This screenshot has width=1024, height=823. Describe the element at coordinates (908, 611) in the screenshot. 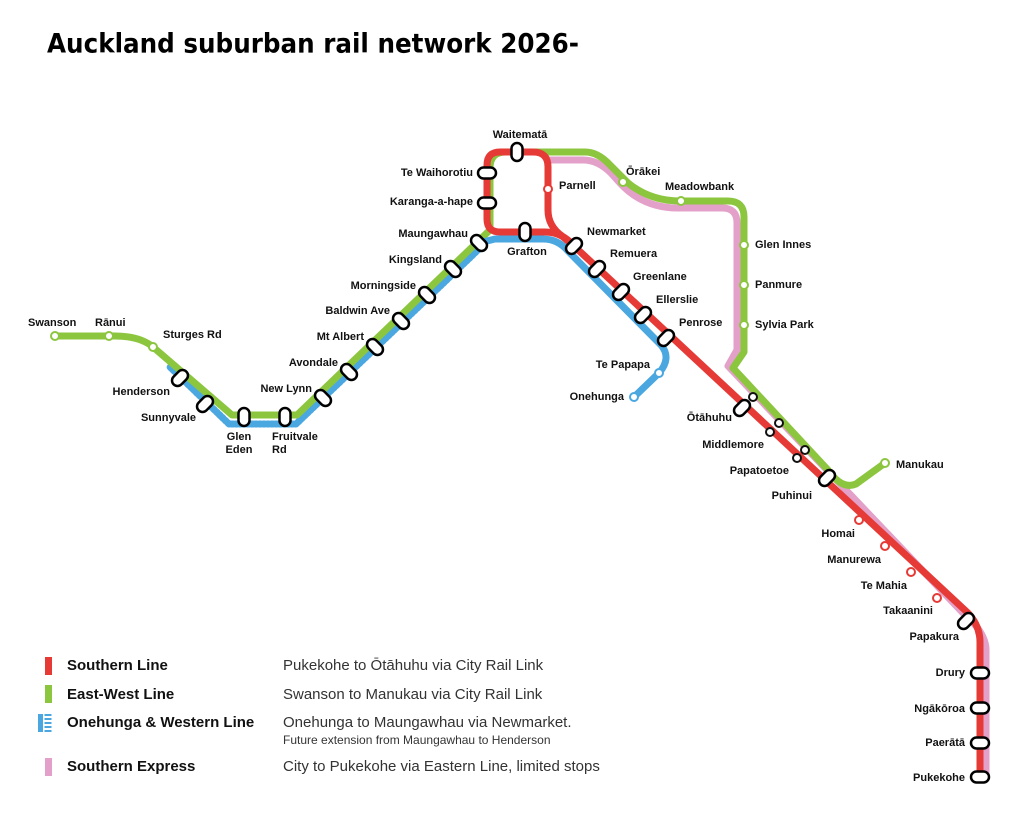

I see `station-label: Takaanini` at that location.